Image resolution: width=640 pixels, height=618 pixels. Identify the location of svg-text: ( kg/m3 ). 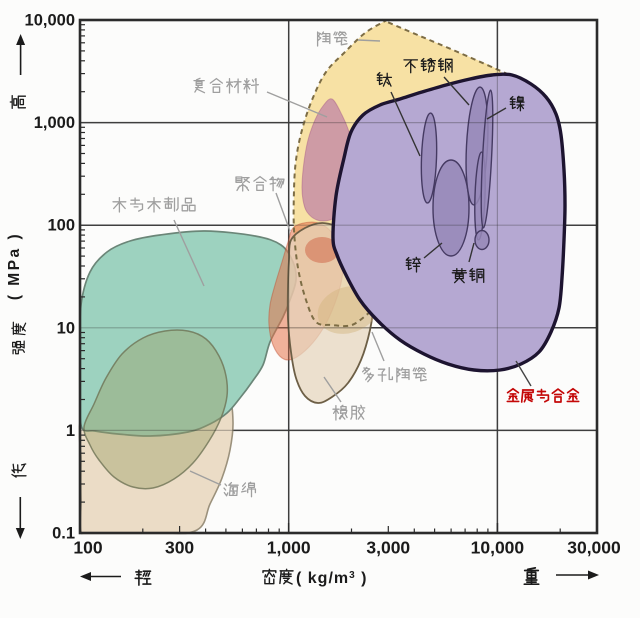
(331, 578).